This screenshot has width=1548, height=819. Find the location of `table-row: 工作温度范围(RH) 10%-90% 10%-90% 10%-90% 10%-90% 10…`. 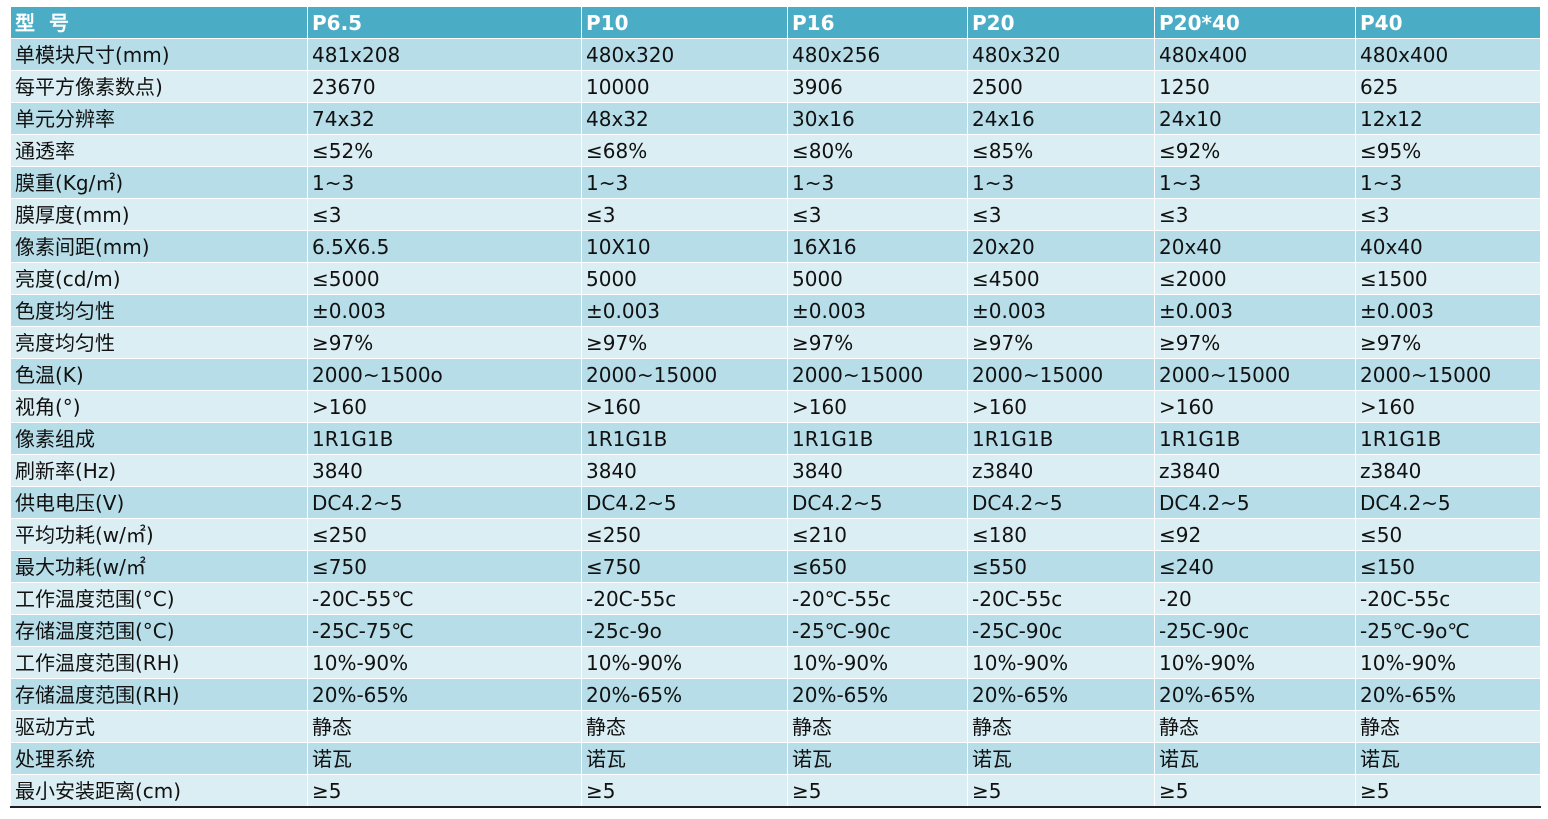

table-row: 工作温度范围(RH) 10%-90% 10%-90% 10%-90% 10%-90% 10… is located at coordinates (775, 662).